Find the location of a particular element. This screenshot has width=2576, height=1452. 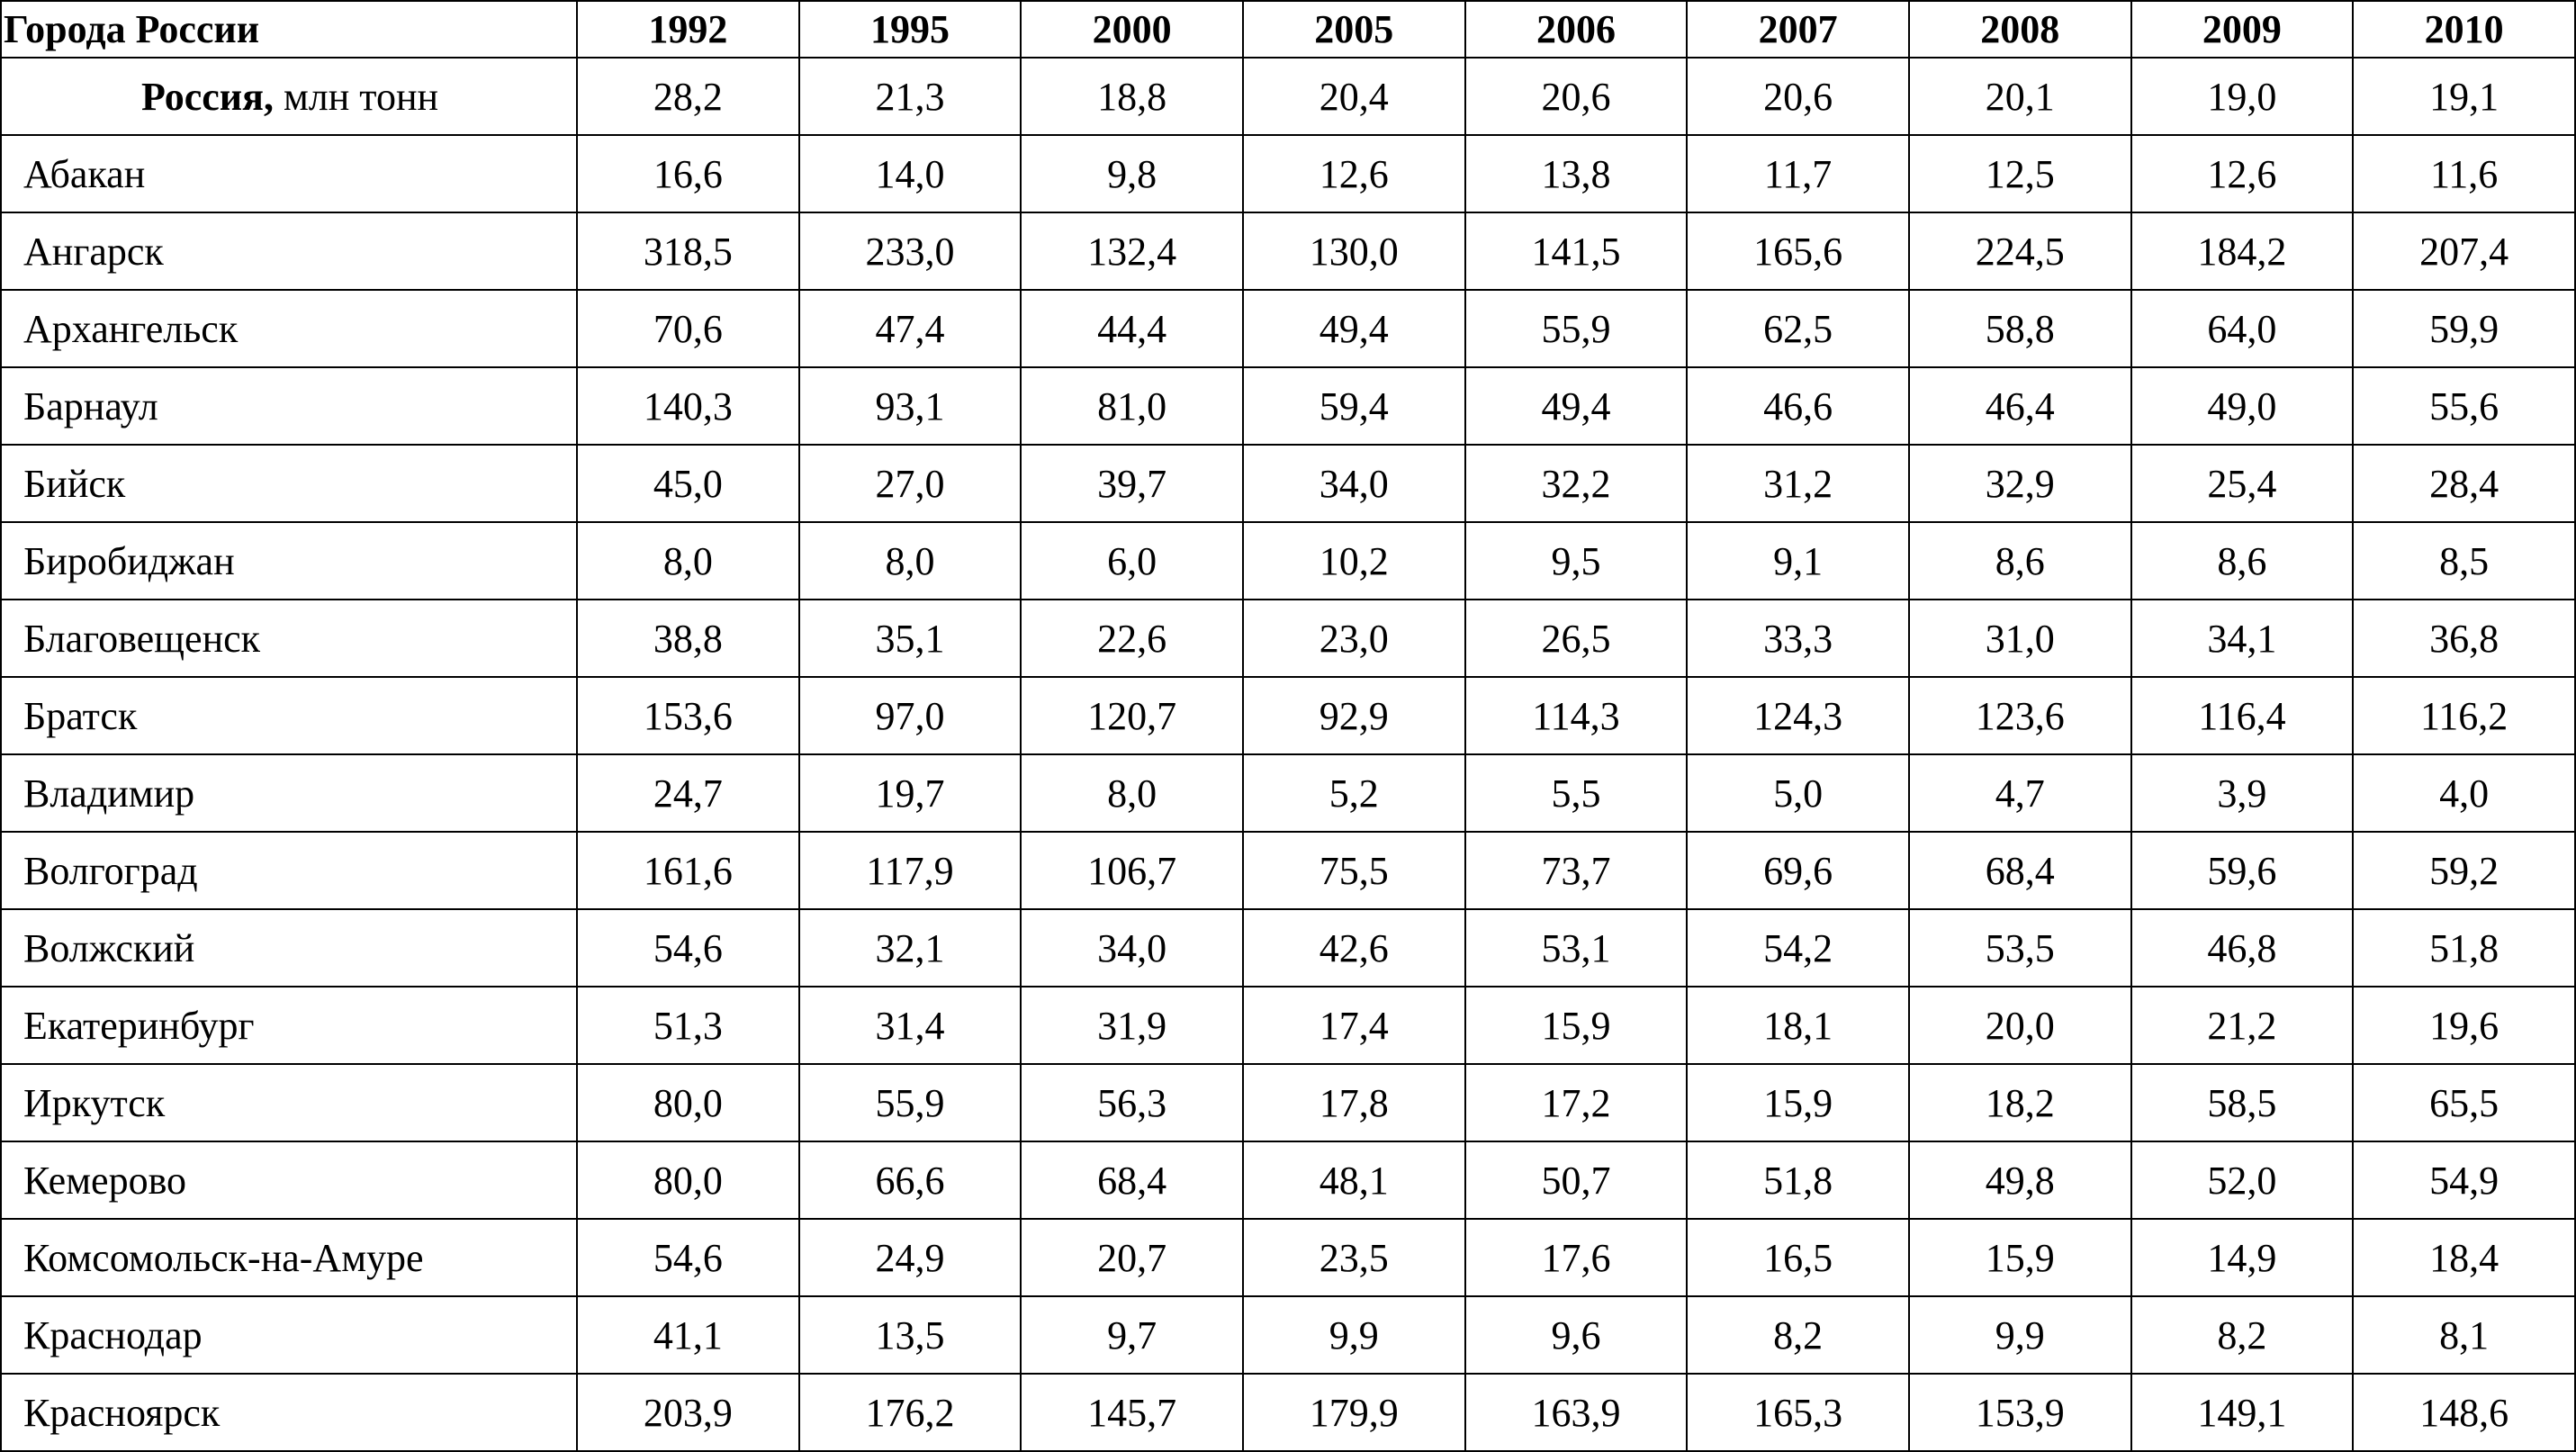

value-cell: 124,3 is located at coordinates (1798, 715).